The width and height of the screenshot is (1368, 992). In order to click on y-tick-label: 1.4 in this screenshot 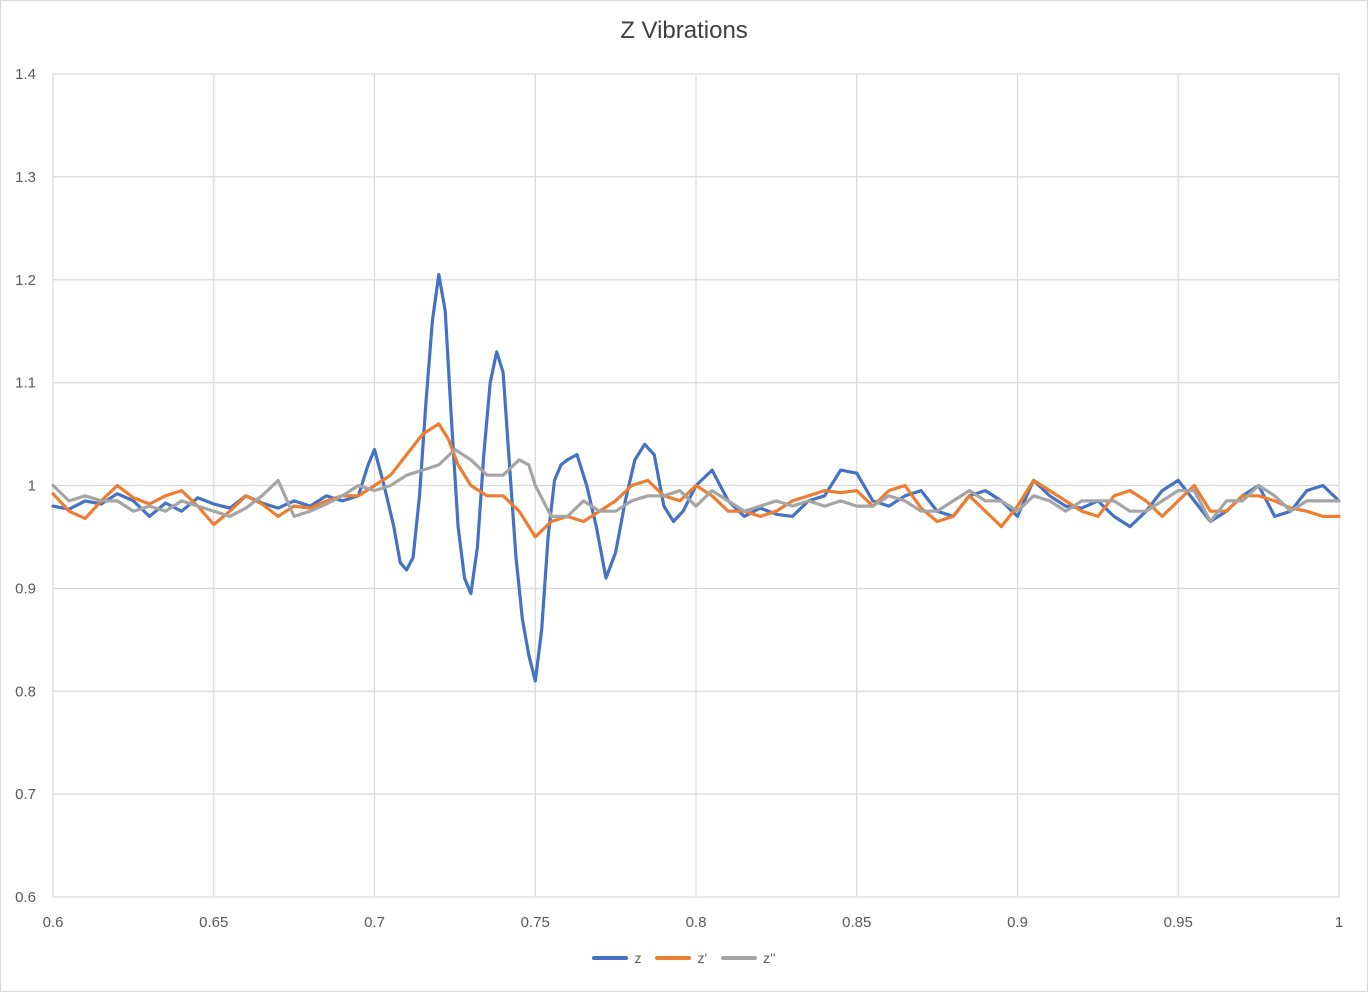, I will do `click(25, 74)`.